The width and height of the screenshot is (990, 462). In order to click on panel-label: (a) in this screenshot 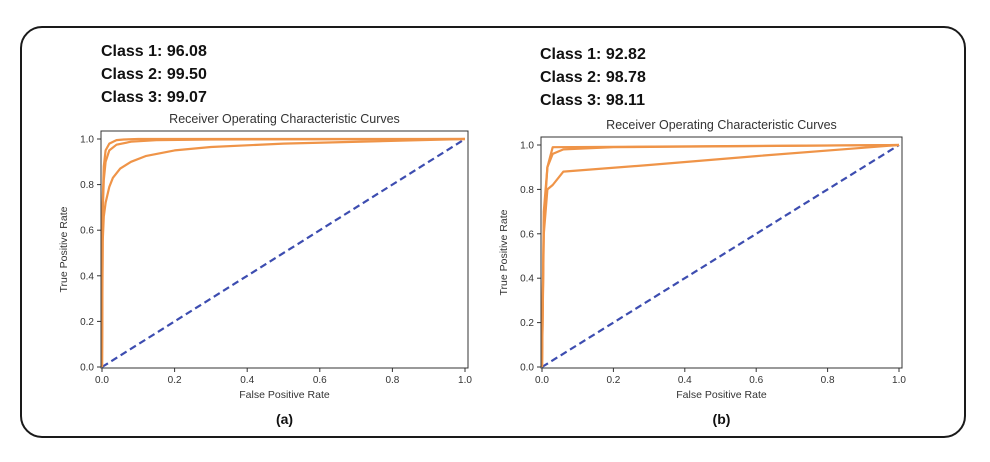, I will do `click(284, 419)`.